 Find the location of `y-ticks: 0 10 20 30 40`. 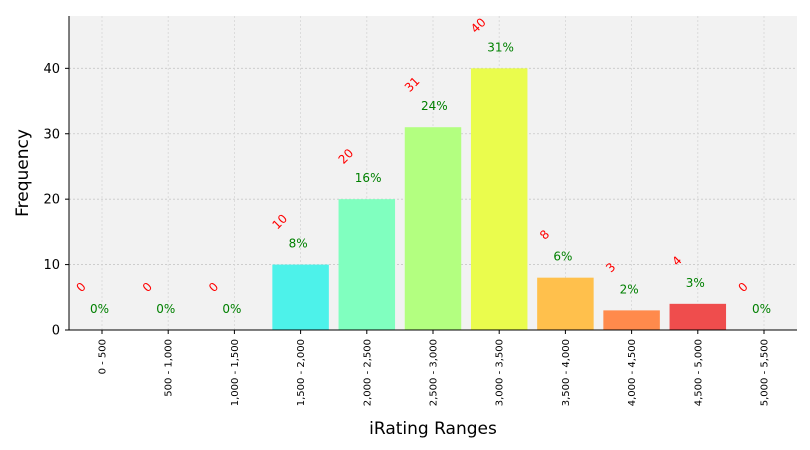

y-ticks: 0 10 20 30 40 is located at coordinates (56, 200).